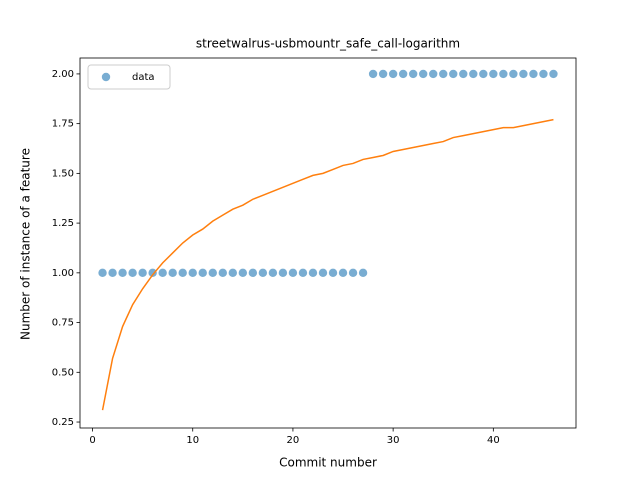 Image resolution: width=640 pixels, height=480 pixels. I want to click on y-tick-label: 0.75, so click(63, 323).